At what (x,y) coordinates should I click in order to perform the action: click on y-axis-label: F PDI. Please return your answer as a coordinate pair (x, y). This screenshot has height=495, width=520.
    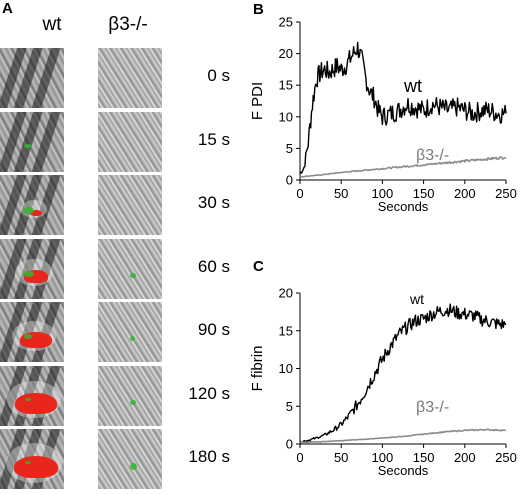
    Looking at the image, I should click on (257, 101).